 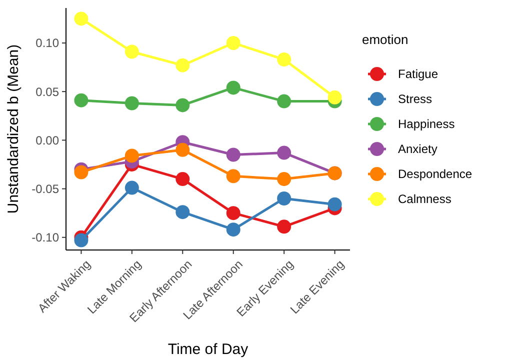 What do you see at coordinates (418, 149) in the screenshot?
I see `legend-label: Anxiety` at bounding box center [418, 149].